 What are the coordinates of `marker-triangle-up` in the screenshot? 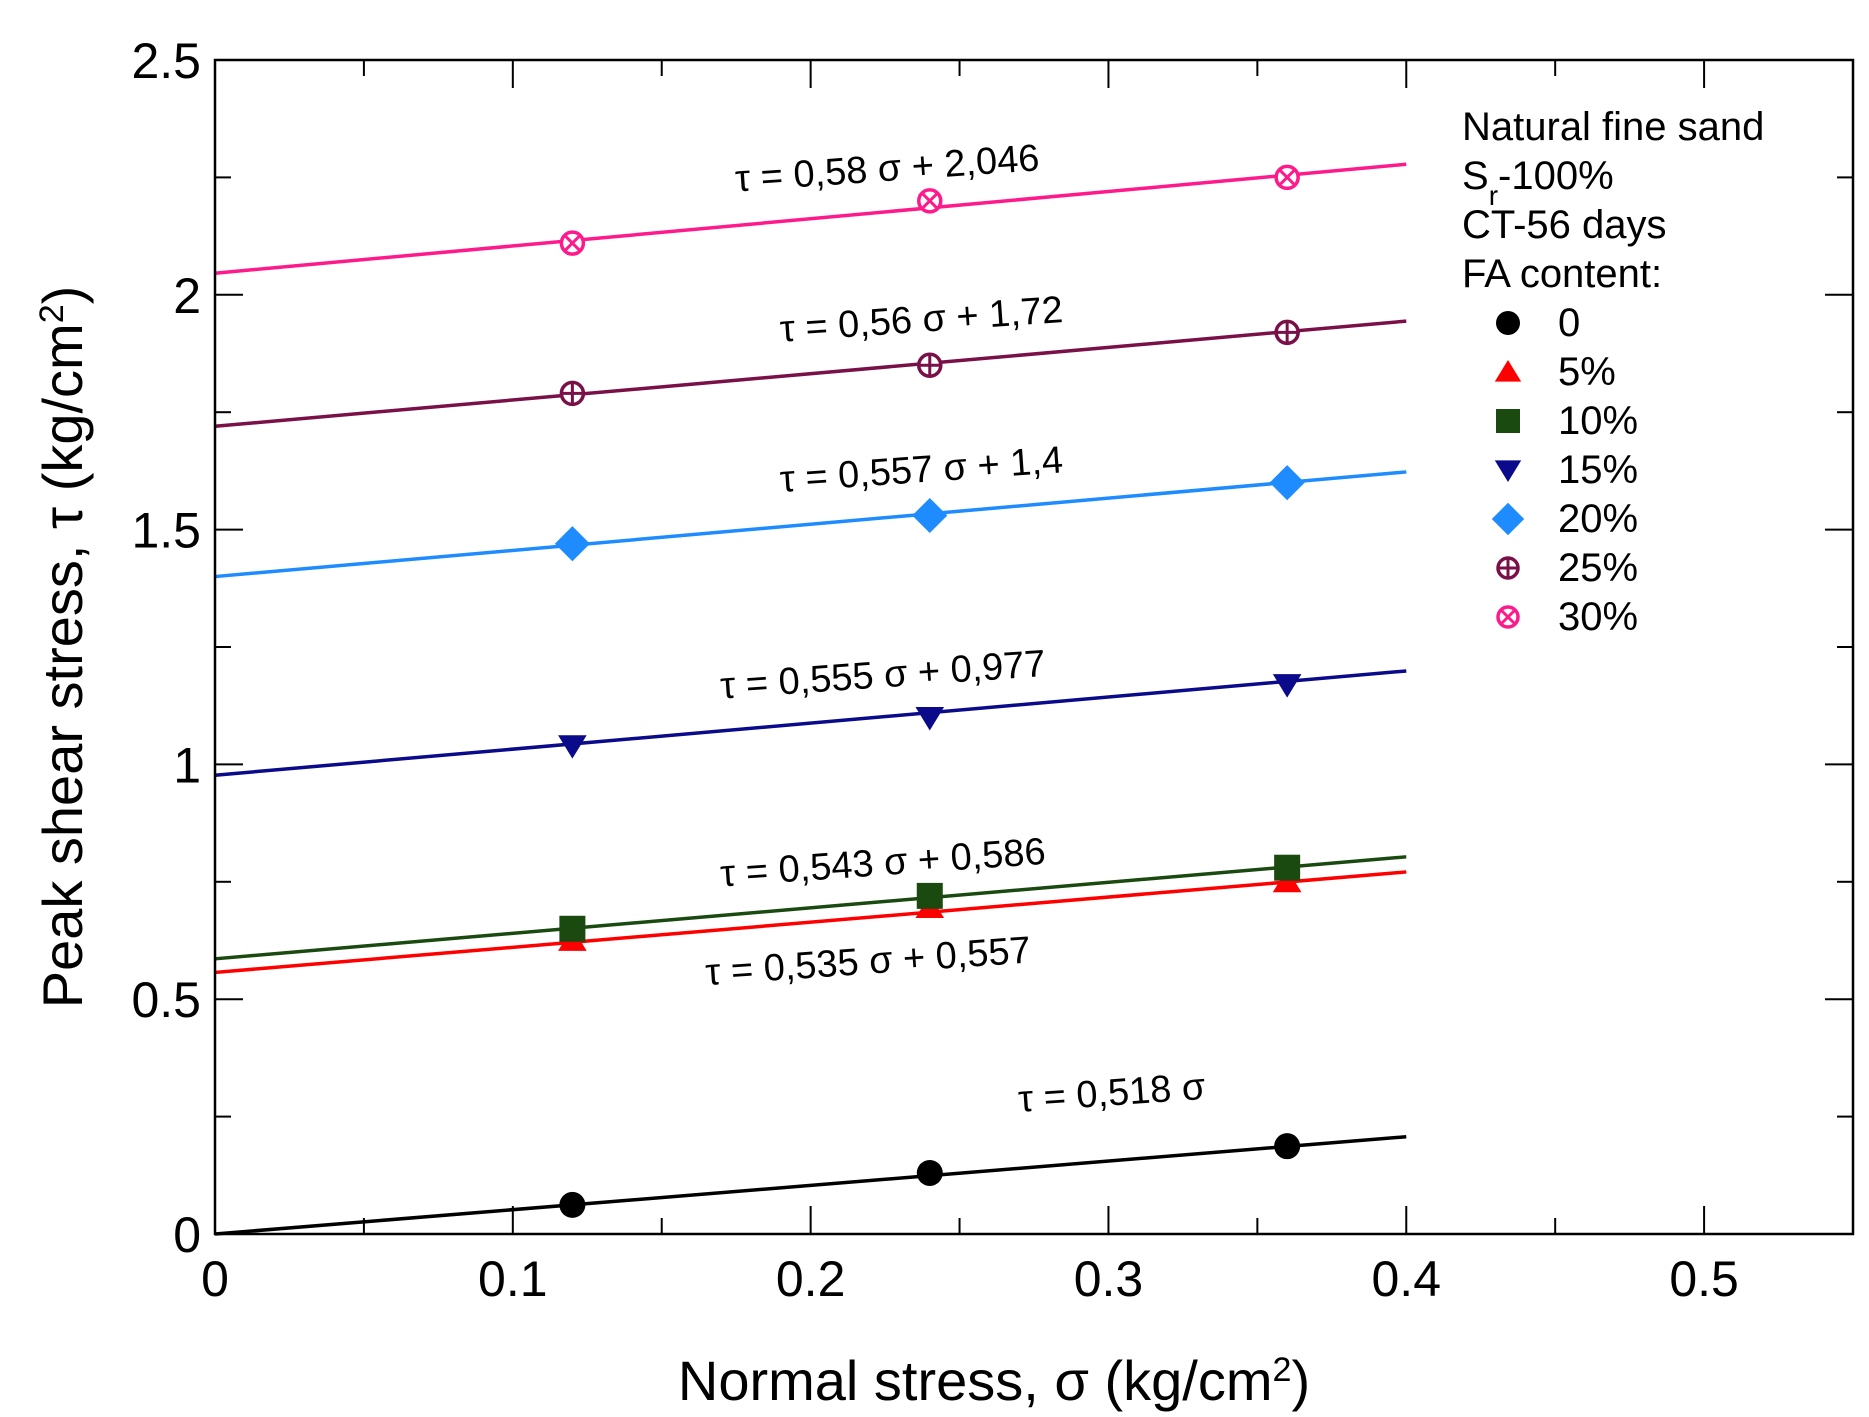 It's located at (1508, 371).